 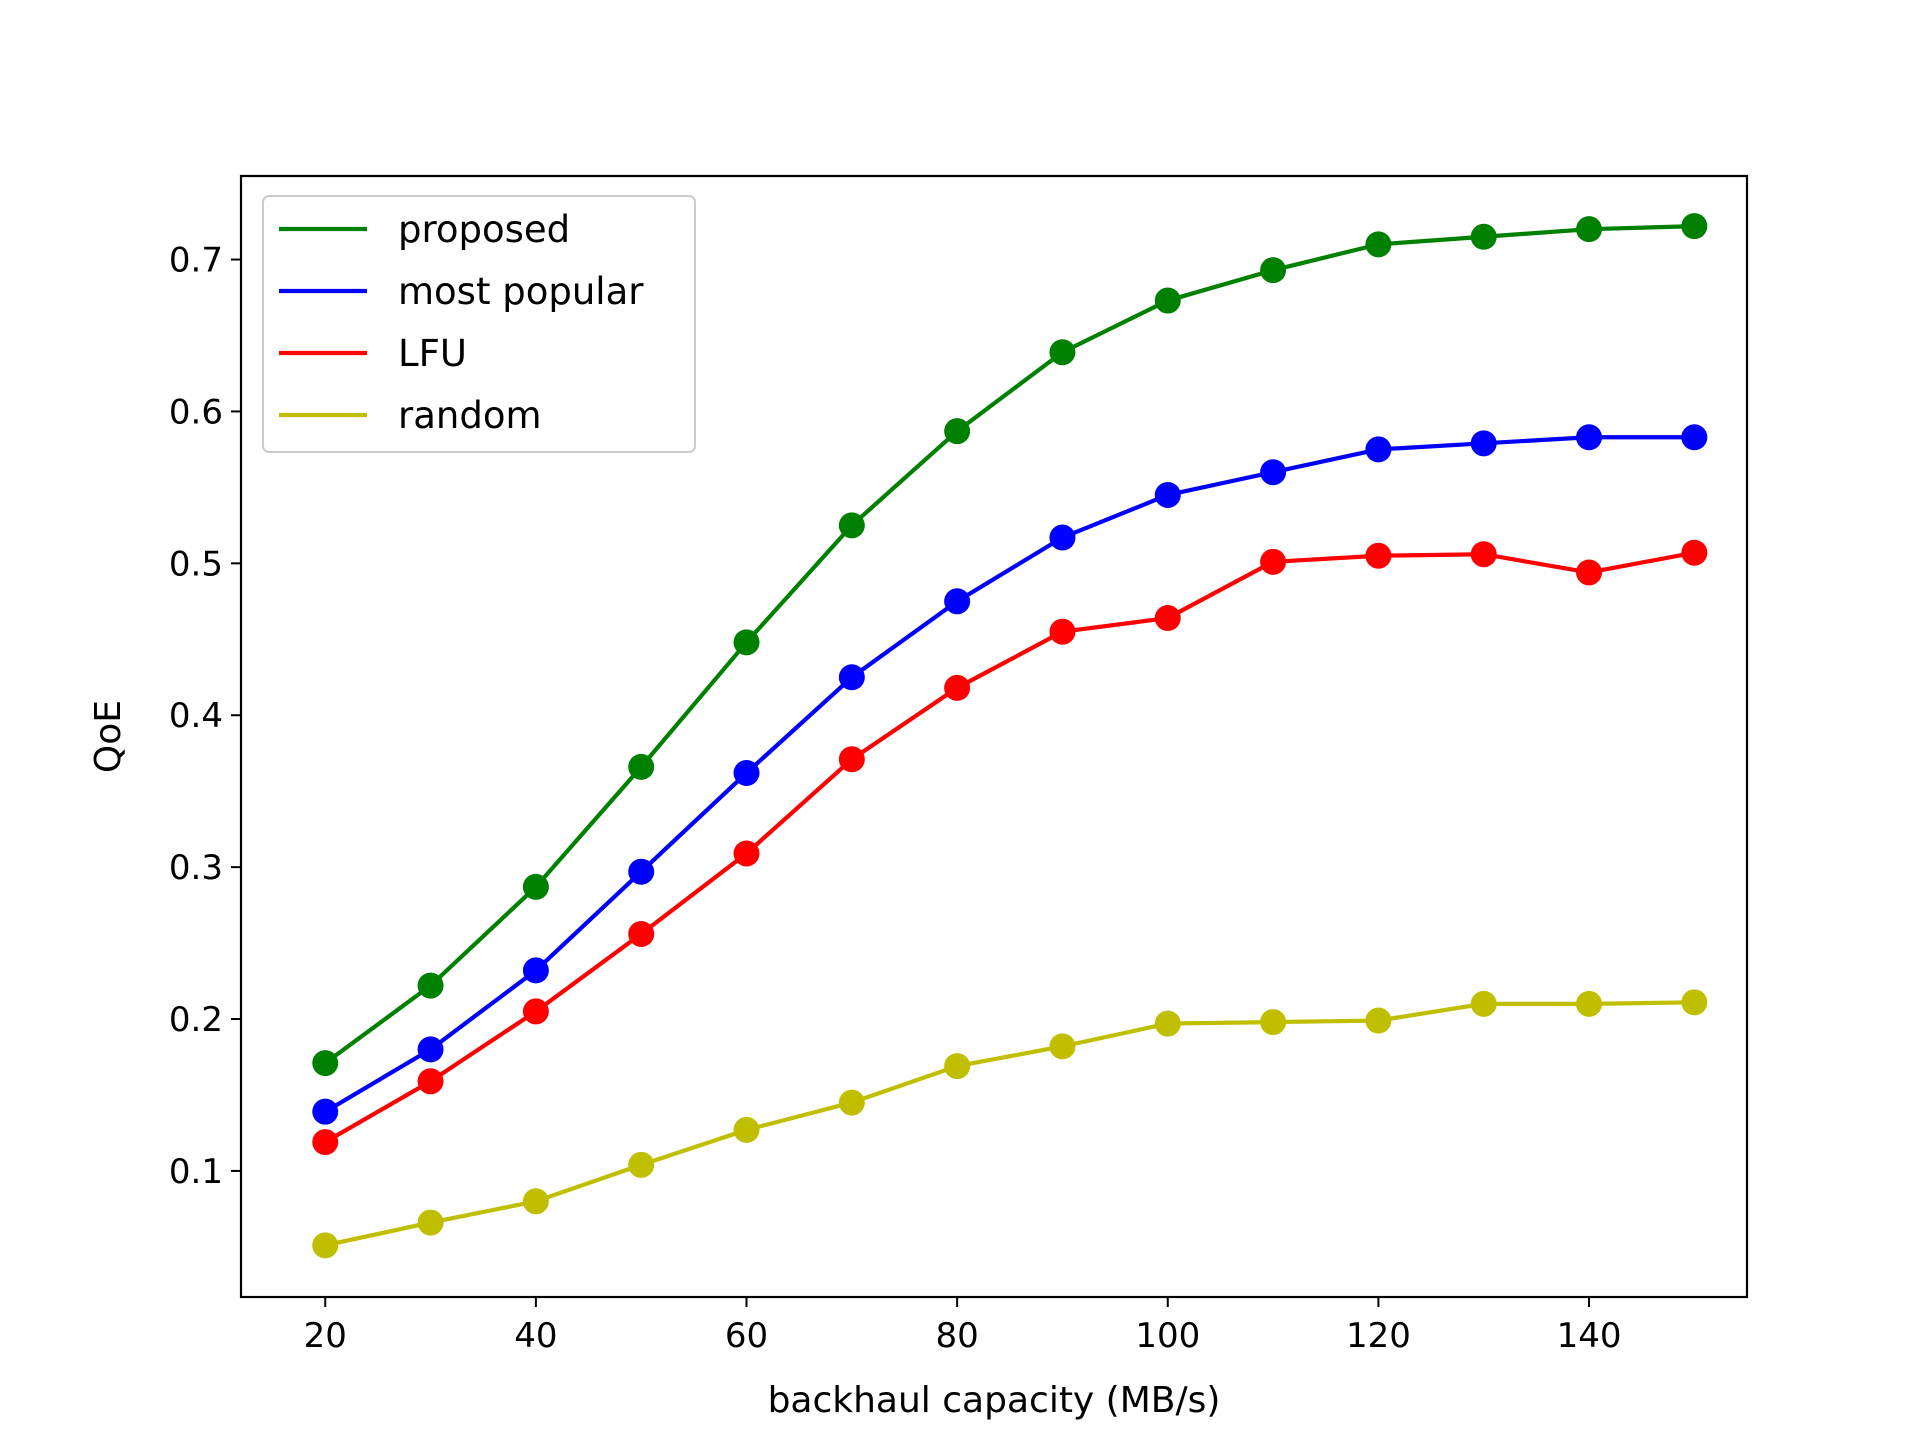 What do you see at coordinates (1378, 1336) in the screenshot?
I see `x-tick-label: 120` at bounding box center [1378, 1336].